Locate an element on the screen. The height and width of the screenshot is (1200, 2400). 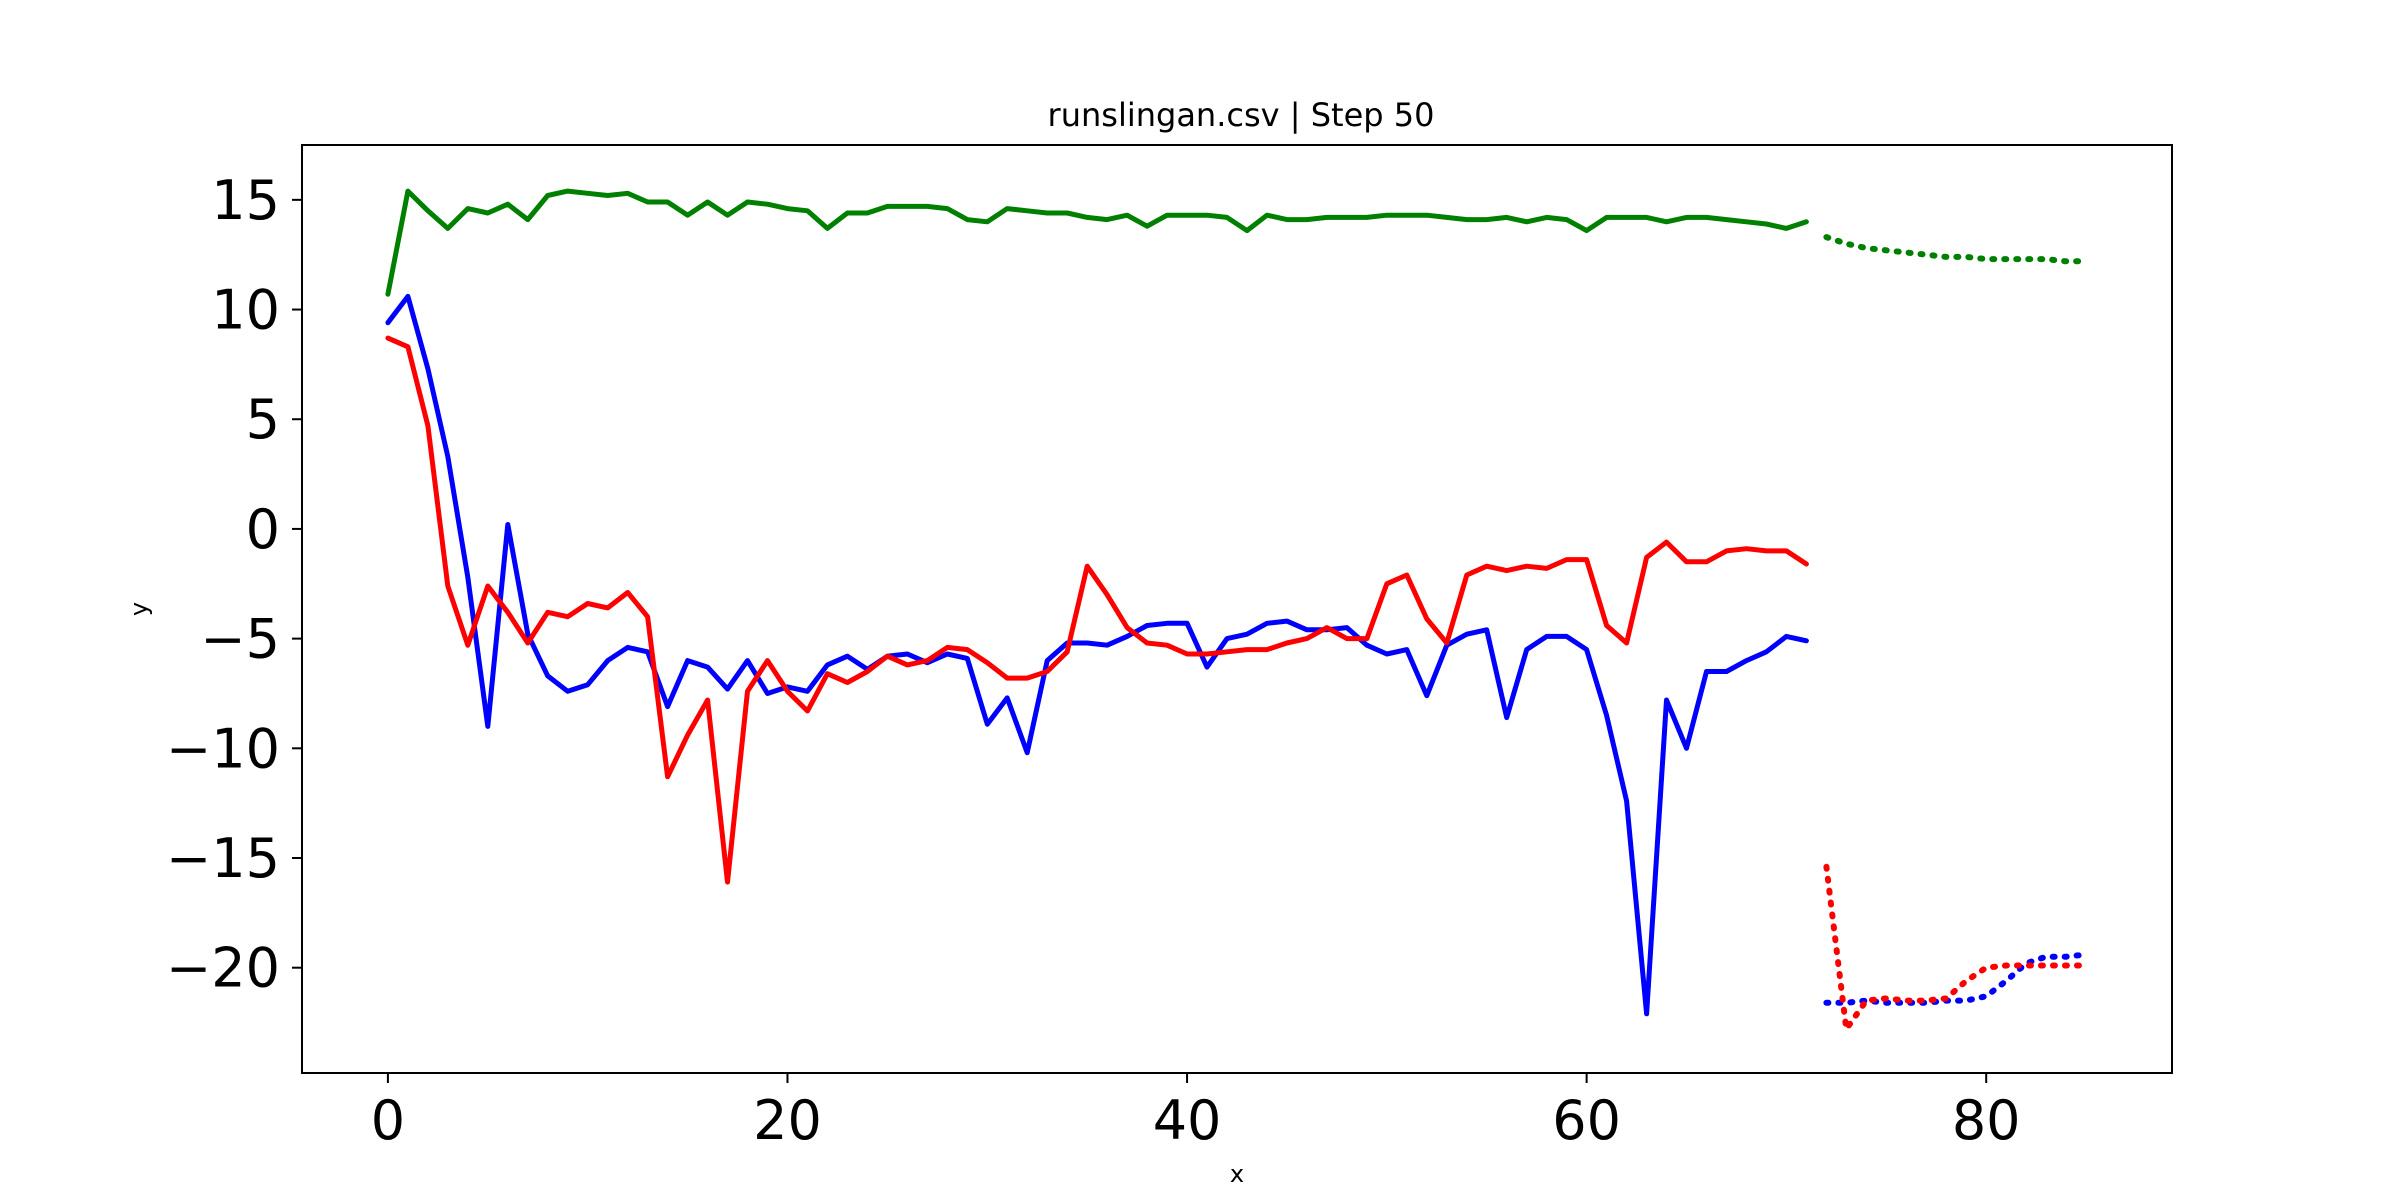
y-tick-label: −20 is located at coordinates (223, 968).